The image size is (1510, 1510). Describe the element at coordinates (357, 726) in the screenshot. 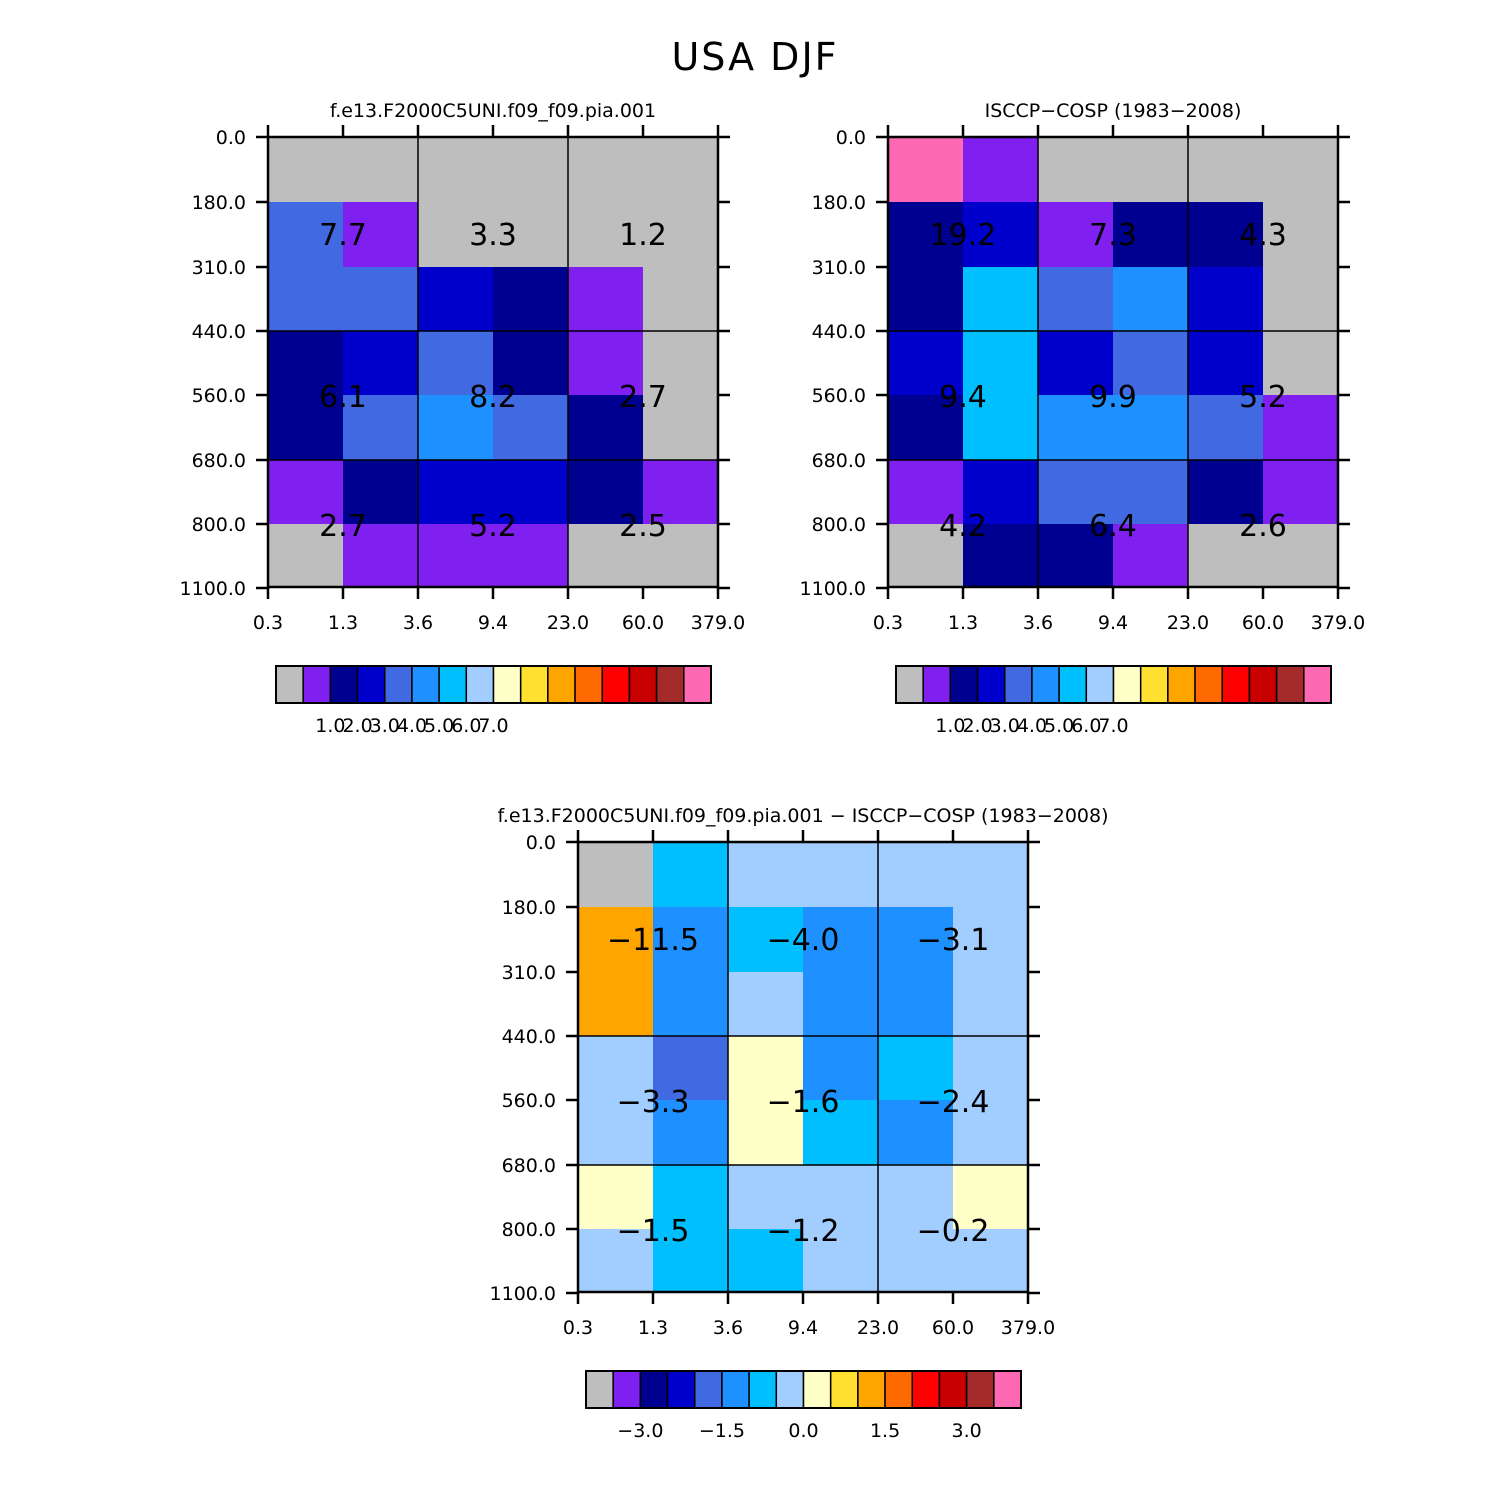

I see `colorbar-label: 2.0` at that location.